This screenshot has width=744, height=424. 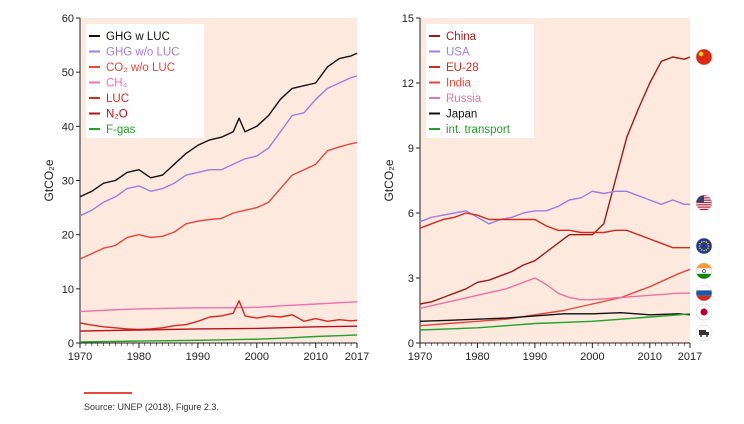 I want to click on flag-canton, so click(x=700, y=198).